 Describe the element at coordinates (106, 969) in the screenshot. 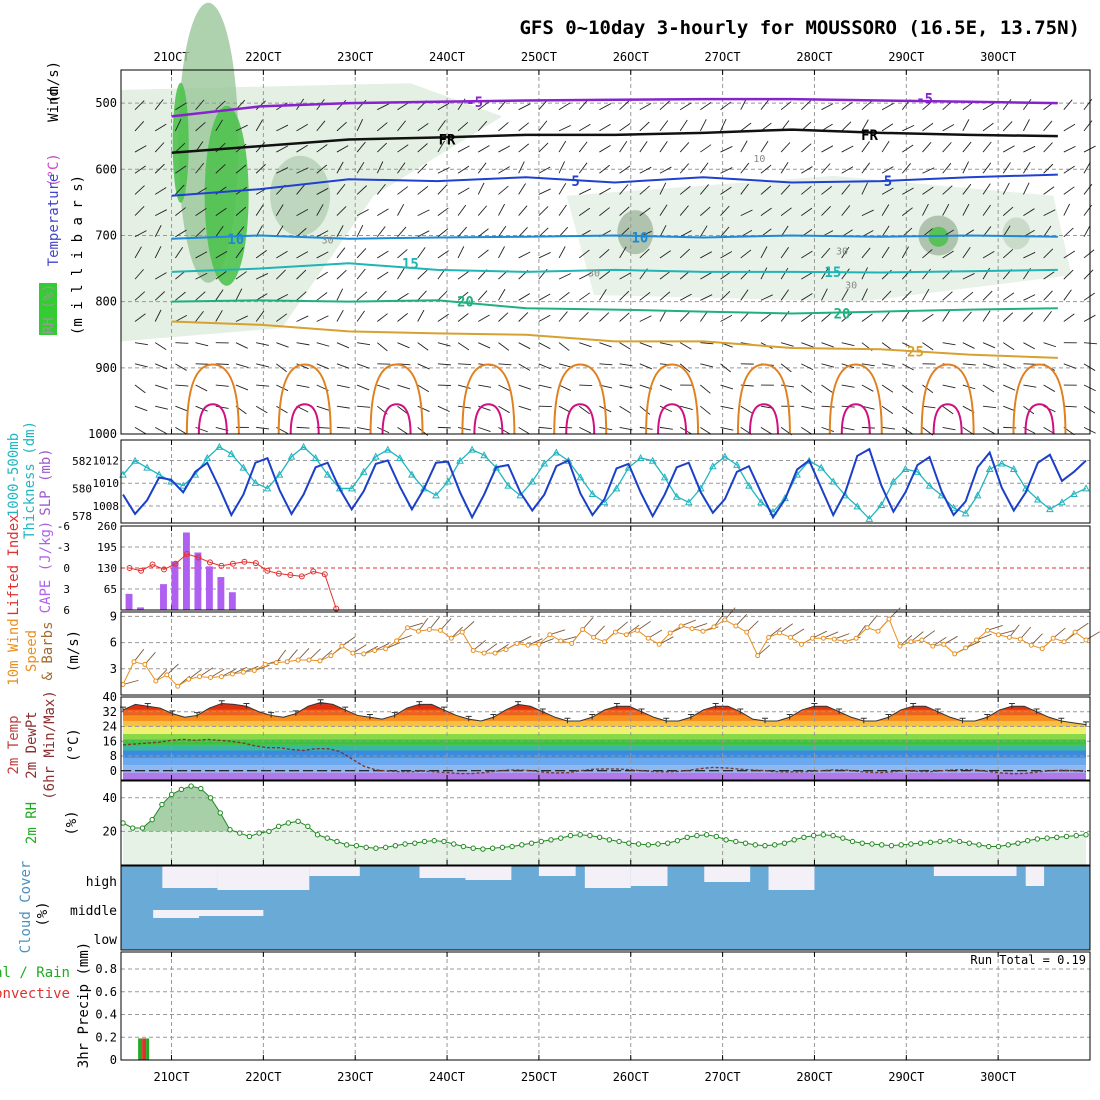

I see `precip-tick: 0.8` at that location.